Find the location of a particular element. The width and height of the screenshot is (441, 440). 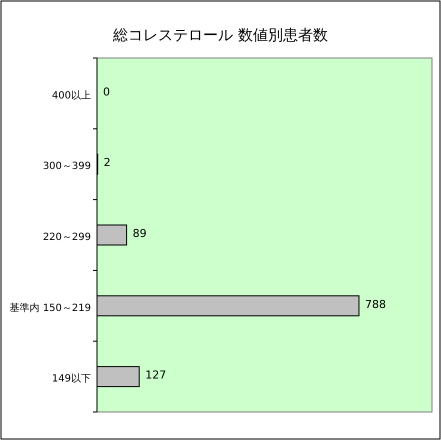

data-label: 127 is located at coordinates (155, 375).